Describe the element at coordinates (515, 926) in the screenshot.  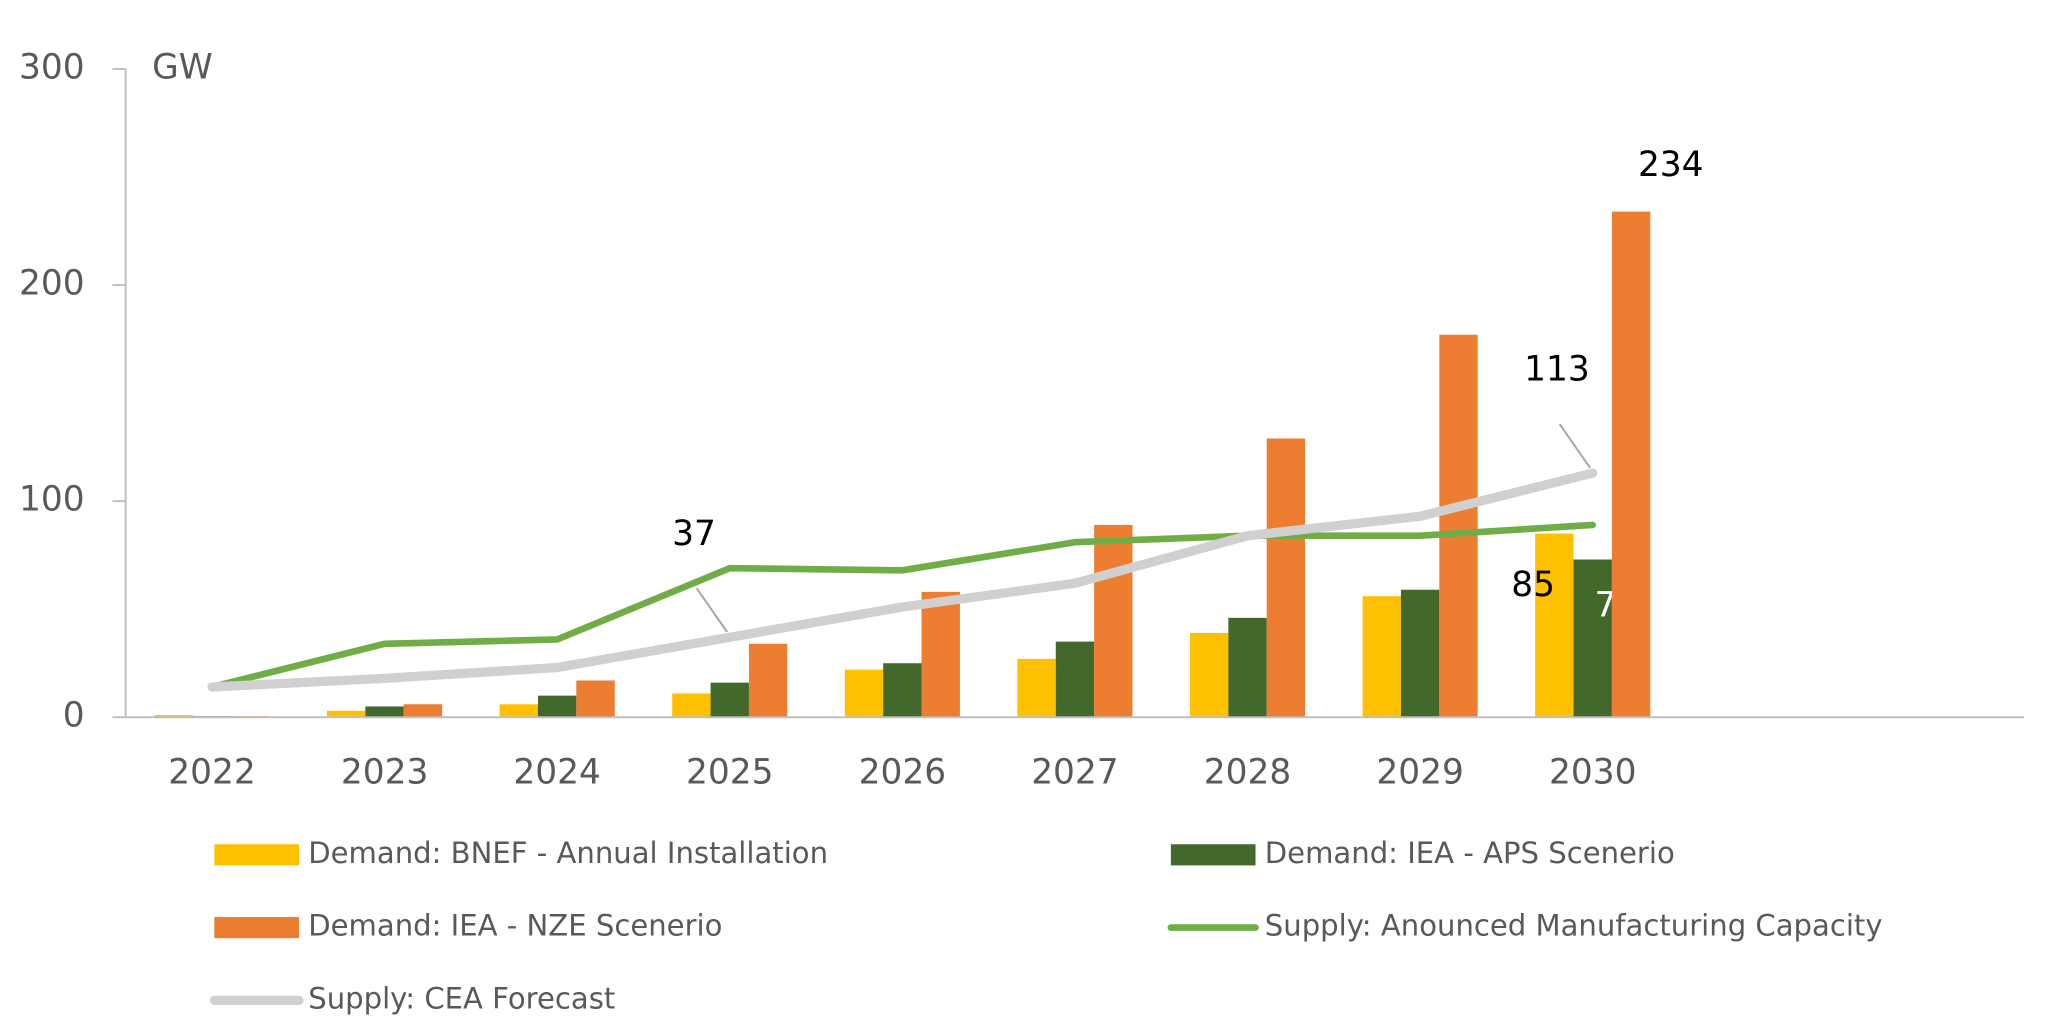
I see `legend-label: Demand: IEA - NZE Scenerio` at that location.